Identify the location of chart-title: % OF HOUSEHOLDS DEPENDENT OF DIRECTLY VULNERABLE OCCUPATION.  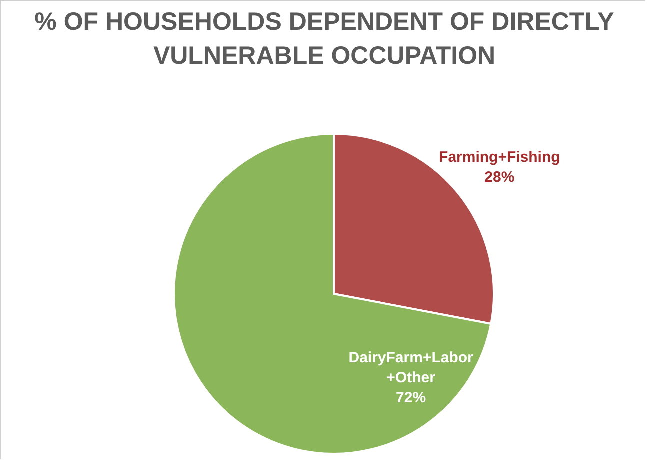
(324, 39).